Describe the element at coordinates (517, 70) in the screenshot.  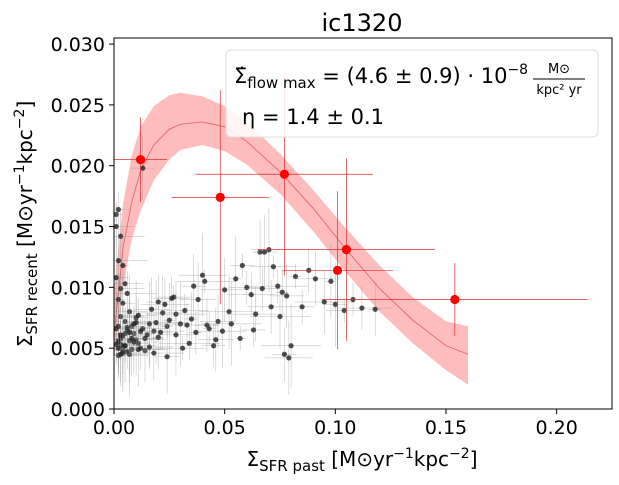
I see `flow-exponent: −8` at that location.